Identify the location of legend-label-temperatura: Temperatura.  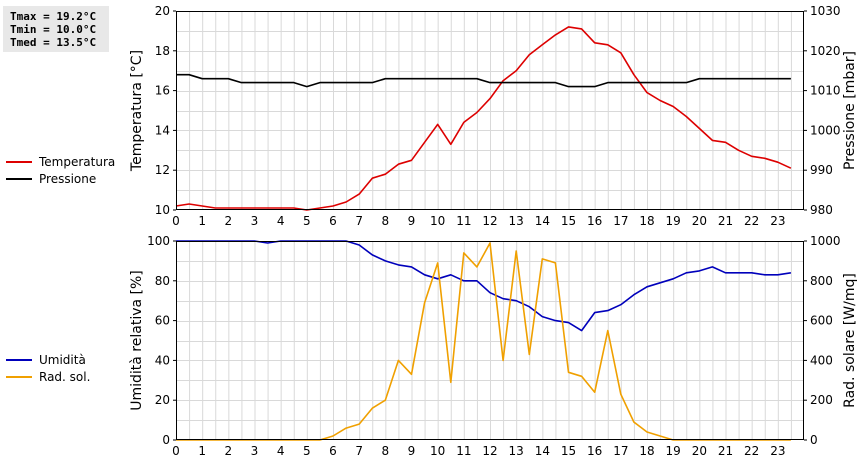
(77, 161).